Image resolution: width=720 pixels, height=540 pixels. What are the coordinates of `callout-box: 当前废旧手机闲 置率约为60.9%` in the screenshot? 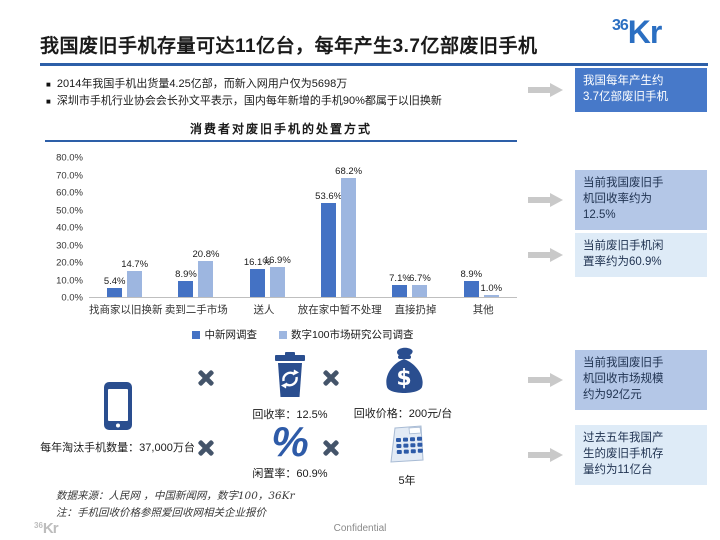 It's located at (641, 255).